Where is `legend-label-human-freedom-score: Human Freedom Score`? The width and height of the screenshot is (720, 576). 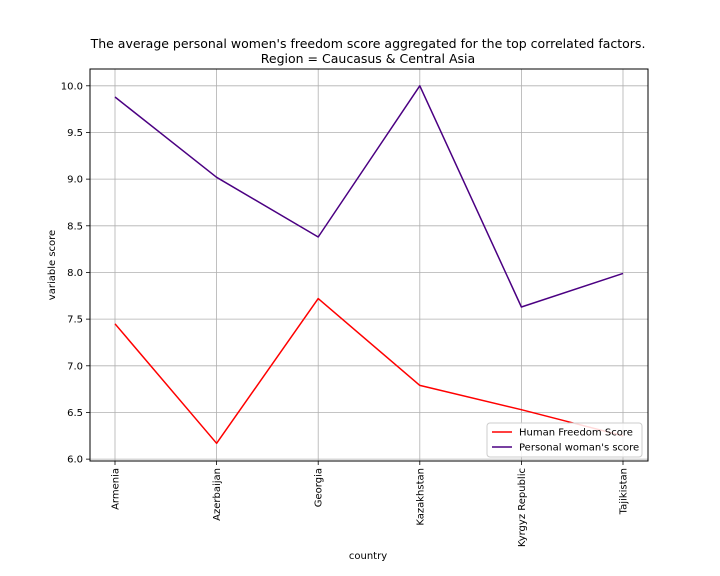
legend-label-human-freedom-score: Human Freedom Score is located at coordinates (576, 433).